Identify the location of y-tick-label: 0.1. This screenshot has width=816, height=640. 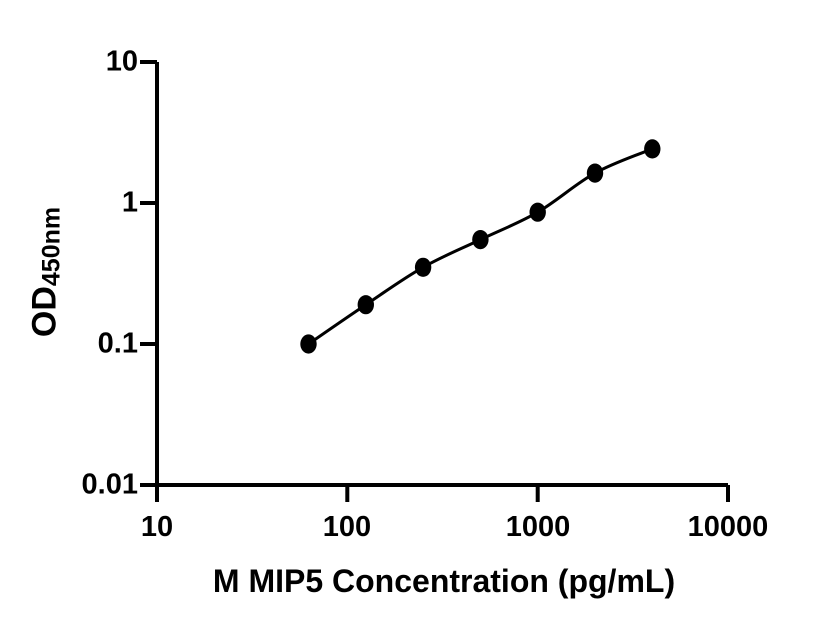
(117, 343).